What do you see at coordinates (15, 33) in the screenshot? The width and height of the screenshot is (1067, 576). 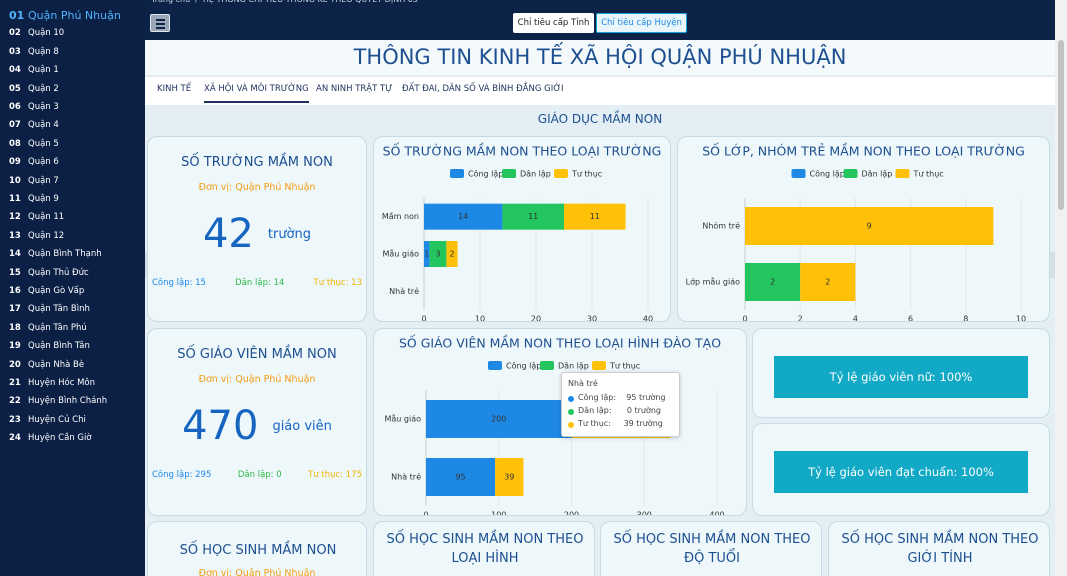 I see `item-number: 02` at bounding box center [15, 33].